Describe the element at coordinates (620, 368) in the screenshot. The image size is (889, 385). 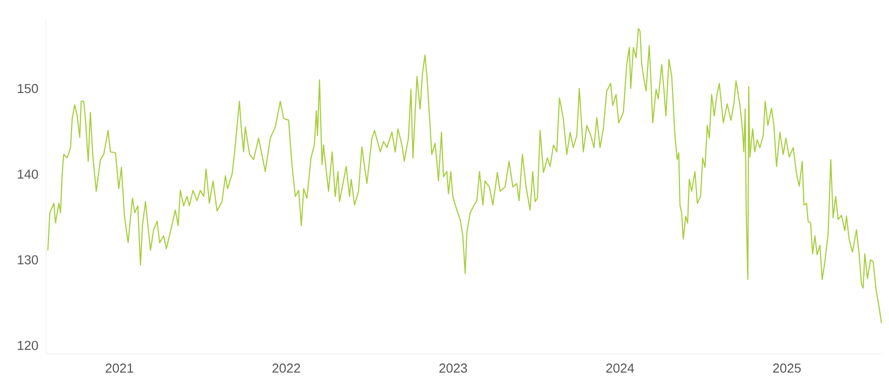
I see `x-tick-label: 2024` at that location.